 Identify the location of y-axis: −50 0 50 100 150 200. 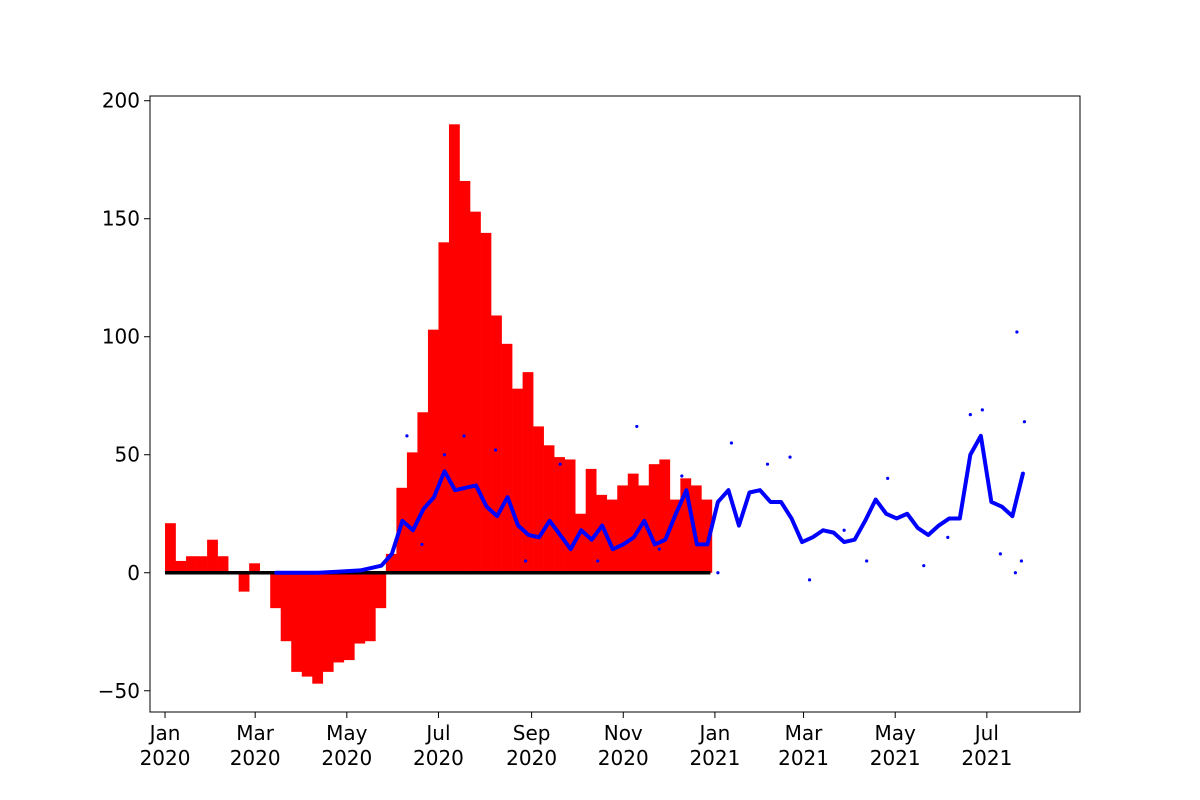
(124, 396).